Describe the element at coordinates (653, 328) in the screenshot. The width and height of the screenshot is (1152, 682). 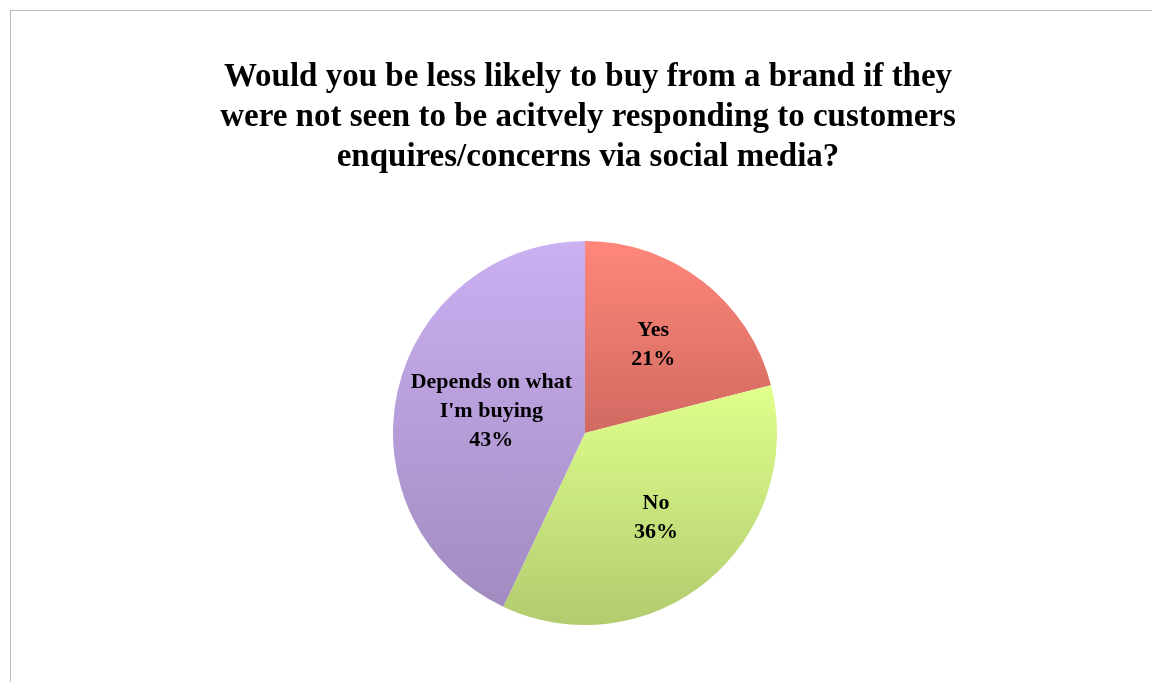
I see `slice-label: Yes` at that location.